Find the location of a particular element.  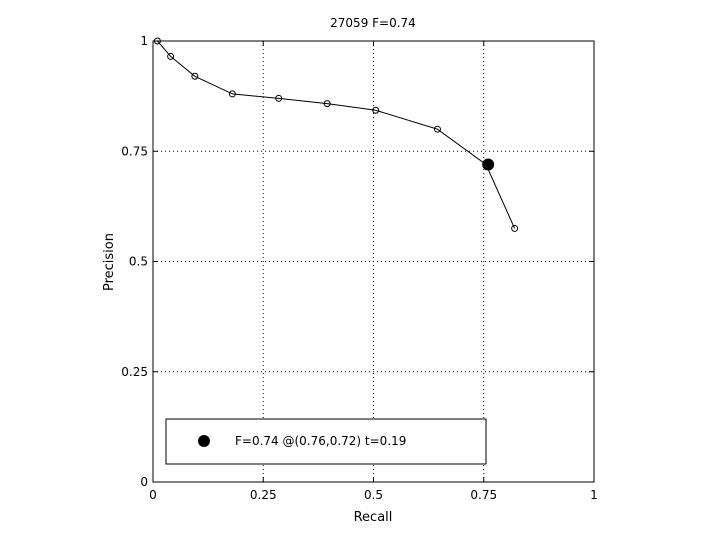

y-tick-label: 1 is located at coordinates (144, 41).